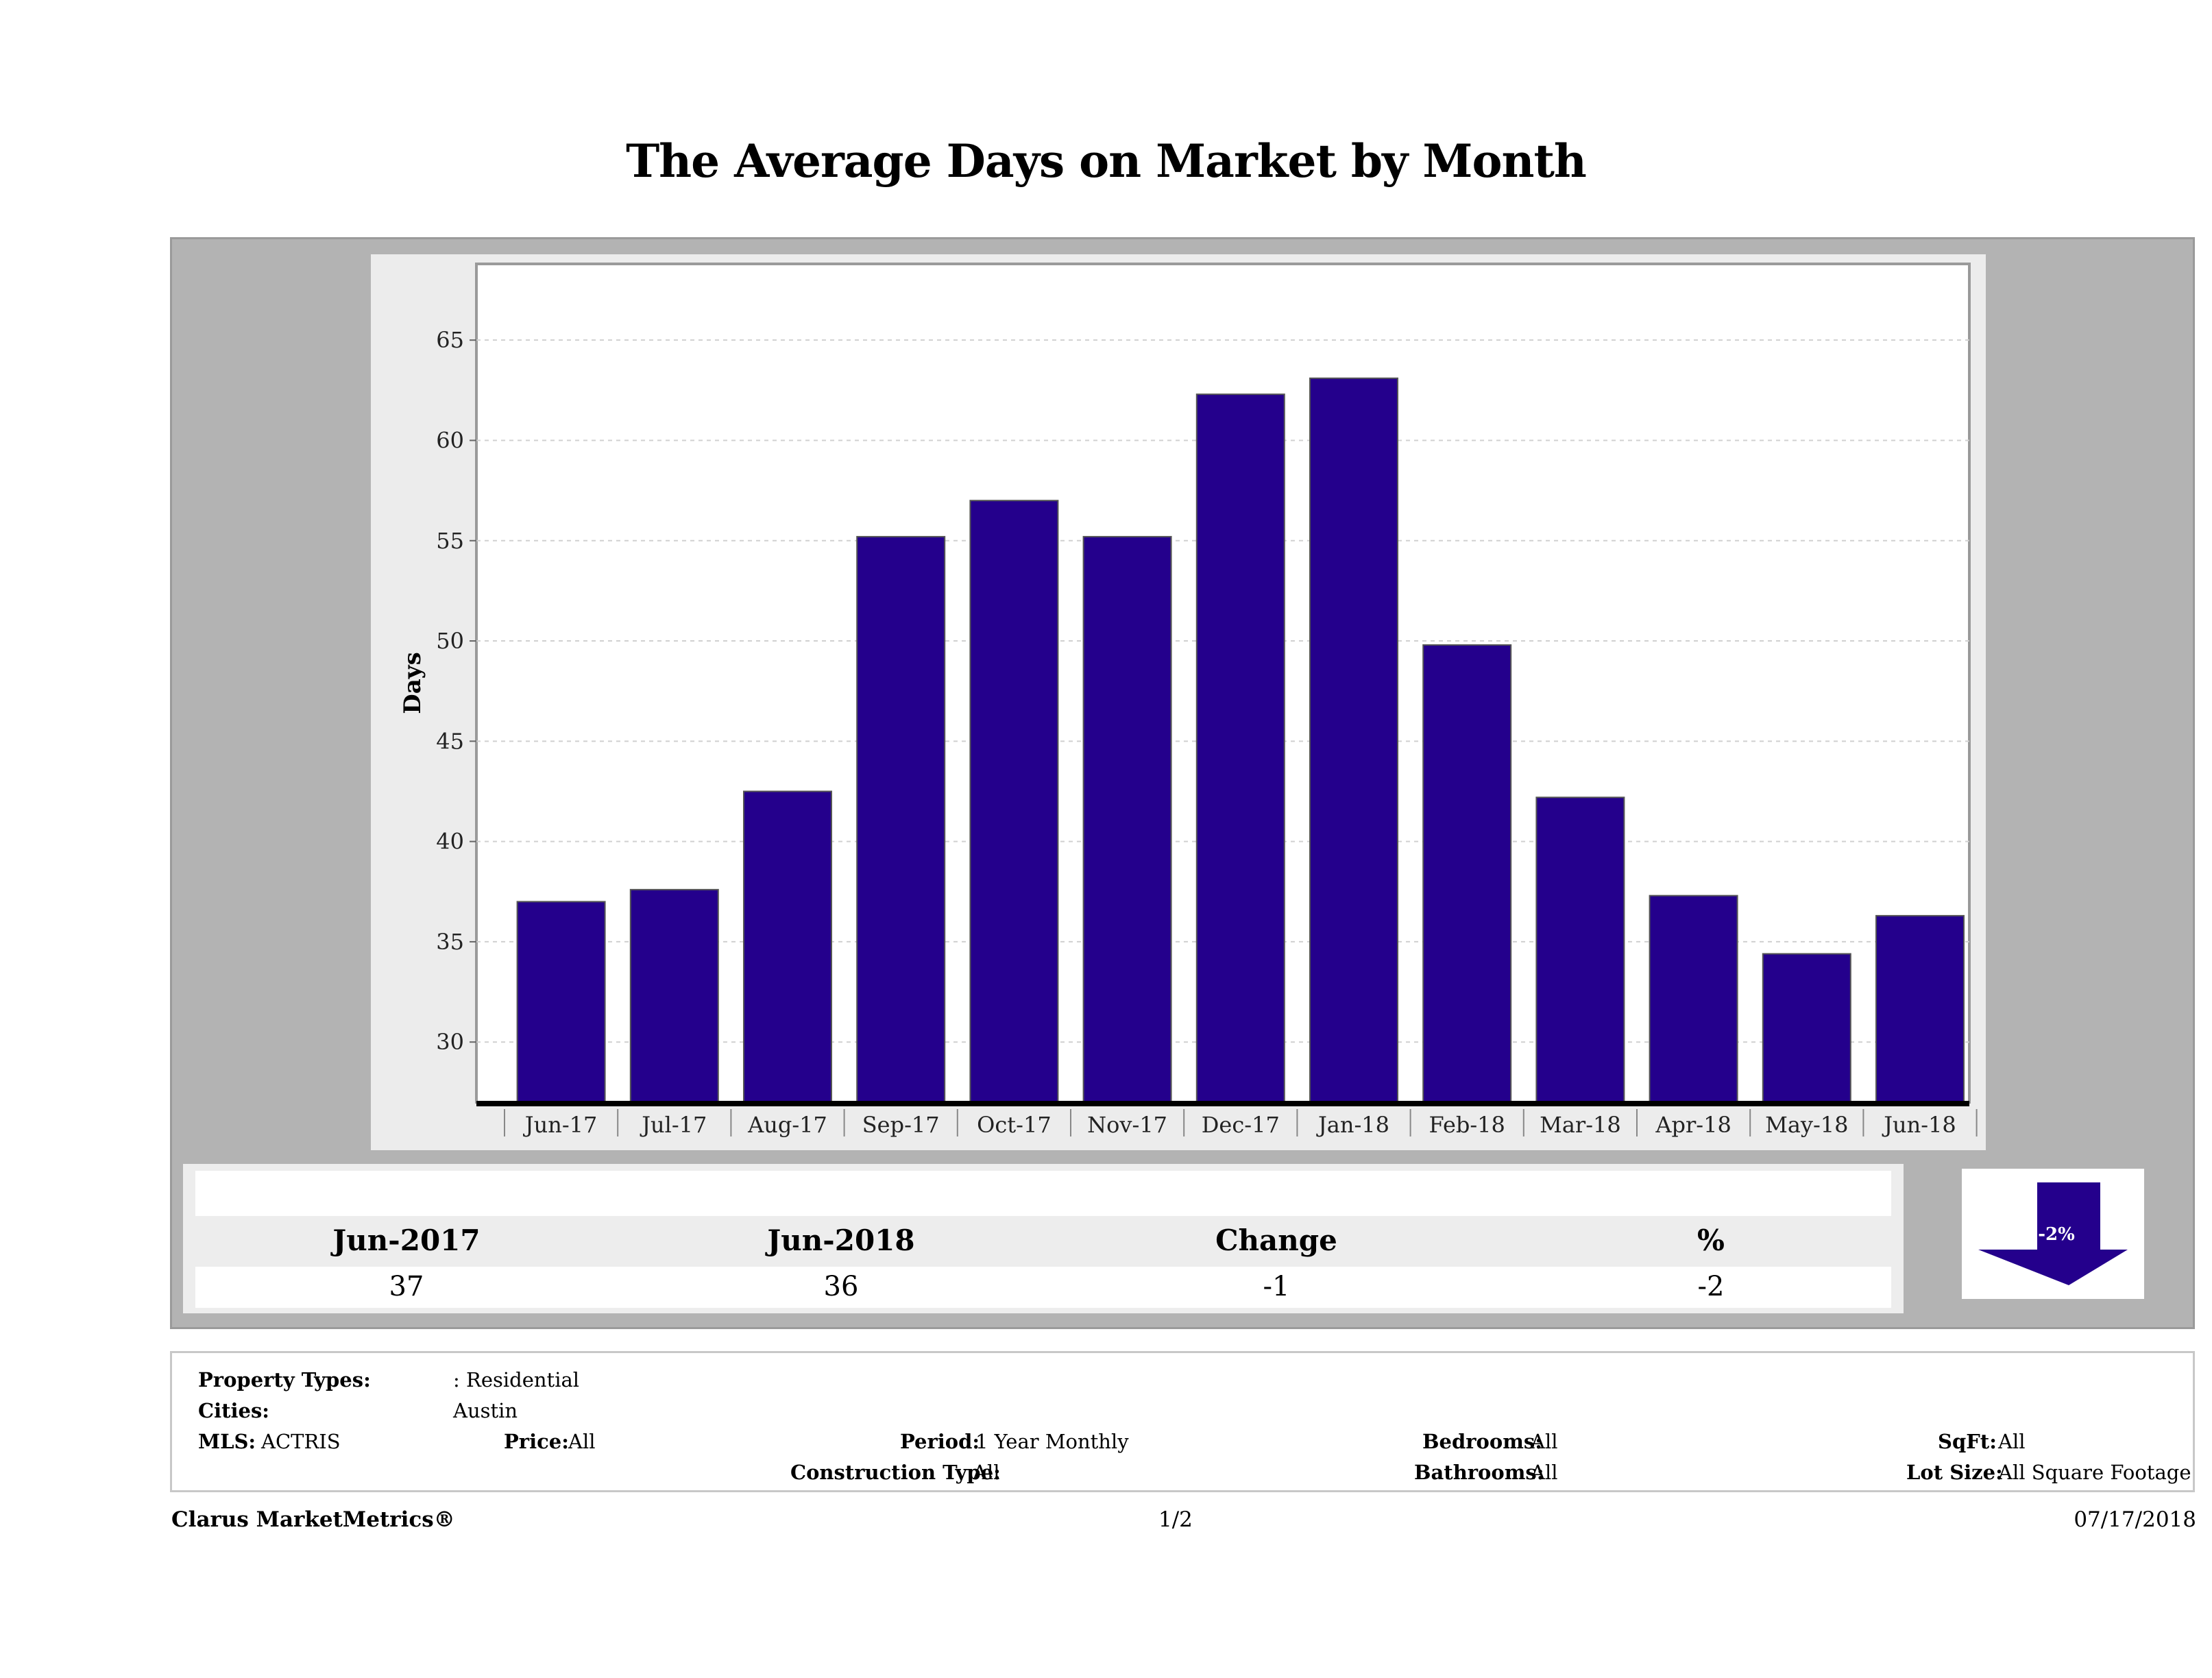 The height and width of the screenshot is (1678, 2212). What do you see at coordinates (227, 1441) in the screenshot?
I see `mls-label: MLS:` at bounding box center [227, 1441].